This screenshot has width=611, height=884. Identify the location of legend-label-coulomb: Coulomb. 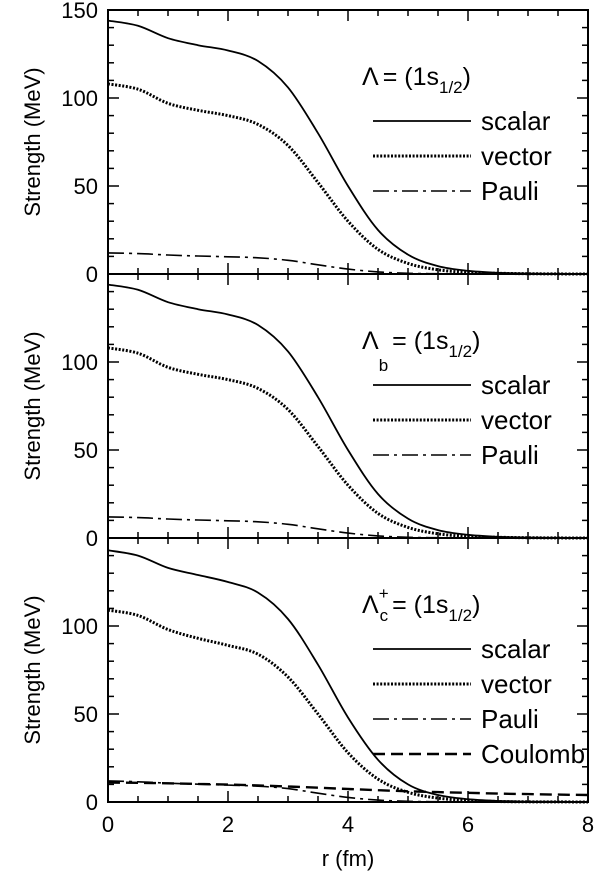
(533, 754).